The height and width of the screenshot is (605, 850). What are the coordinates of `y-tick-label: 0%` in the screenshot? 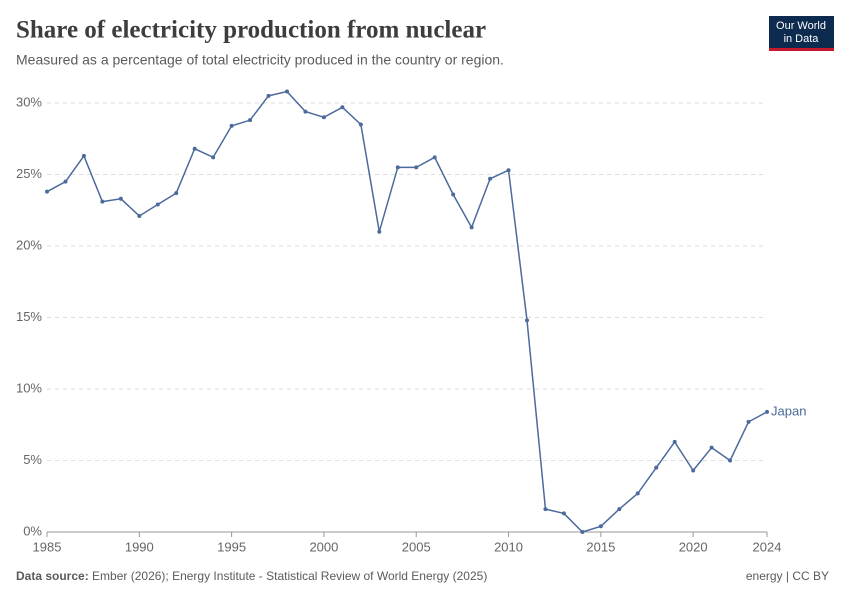 It's located at (32, 530).